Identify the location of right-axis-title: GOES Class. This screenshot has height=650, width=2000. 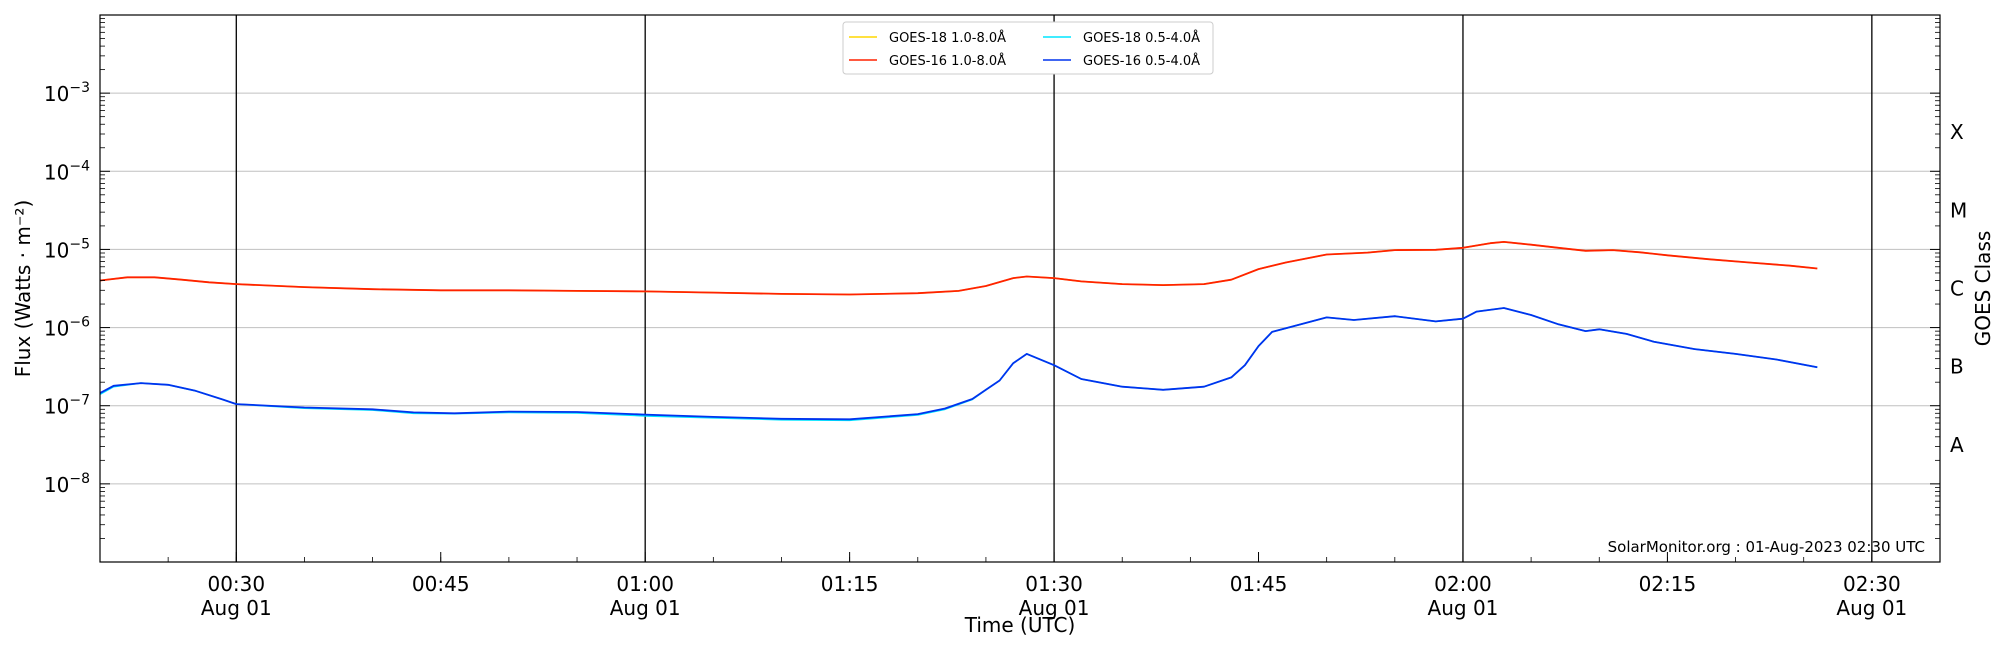
(1983, 289).